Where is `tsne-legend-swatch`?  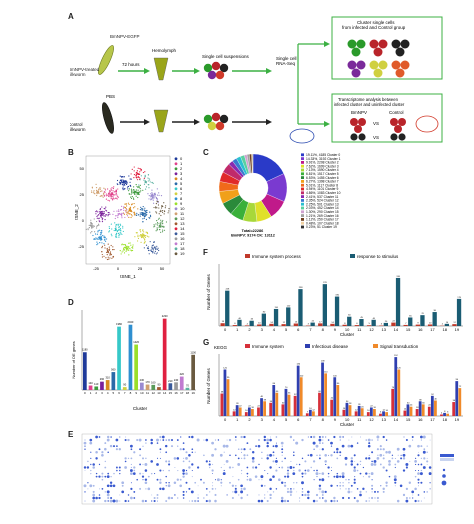
tsne-legend-swatch is located at coordinates (176, 239).